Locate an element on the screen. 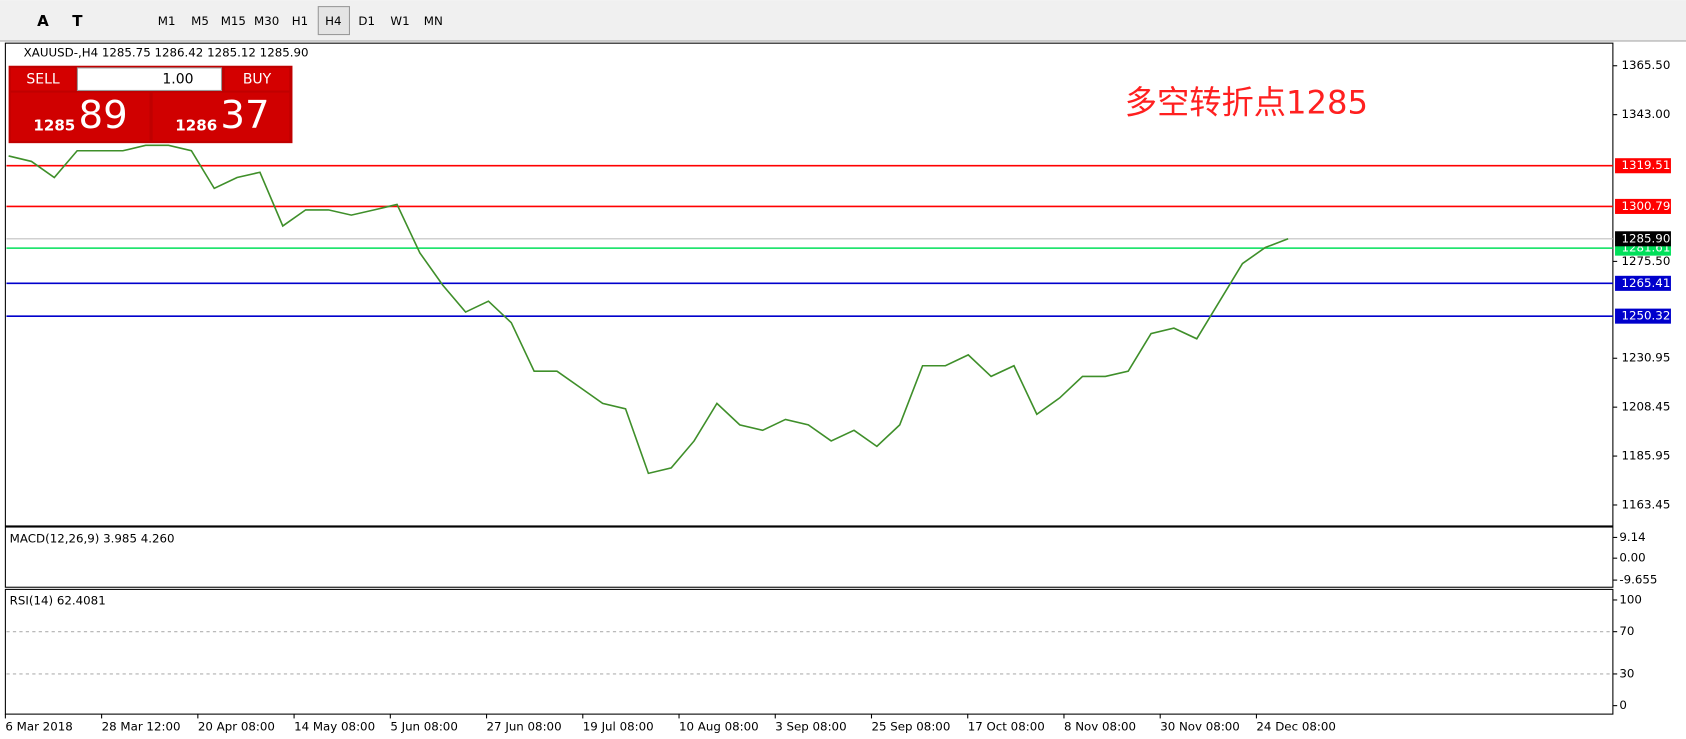 The height and width of the screenshot is (739, 1686). level-label: 1319.51 is located at coordinates (1645, 165).